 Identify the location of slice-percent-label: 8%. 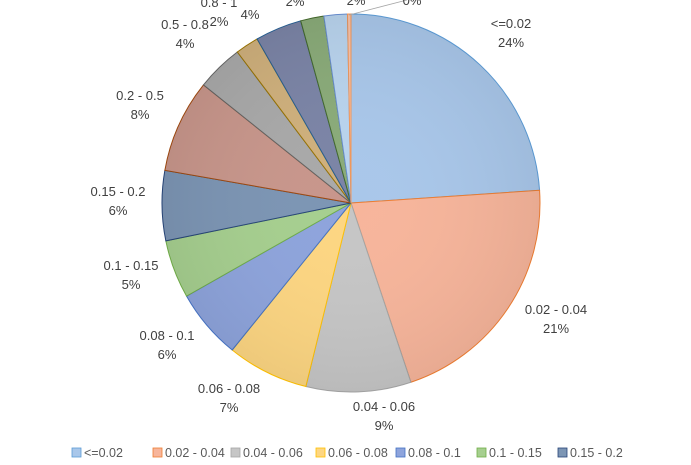
(140, 114).